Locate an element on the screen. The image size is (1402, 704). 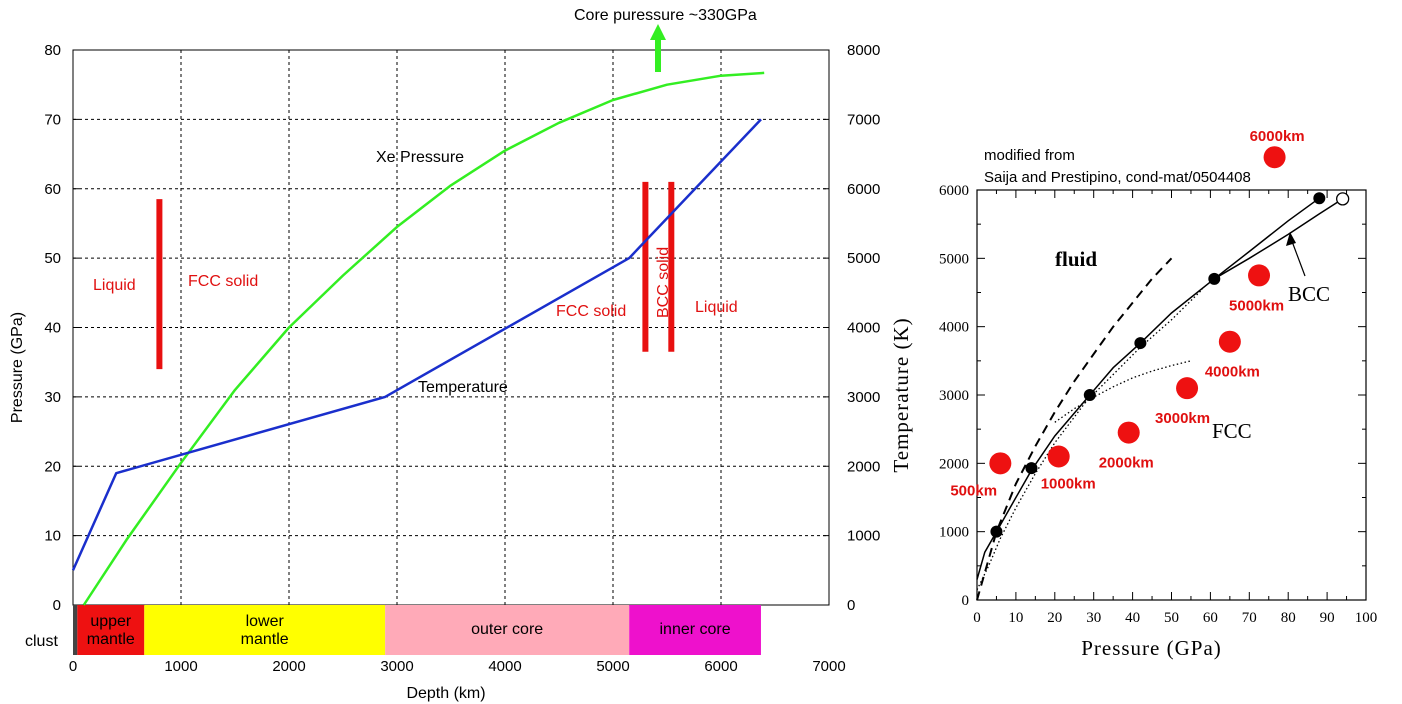
annotation-label: Core puressure ~330GPa is located at coordinates (665, 15).